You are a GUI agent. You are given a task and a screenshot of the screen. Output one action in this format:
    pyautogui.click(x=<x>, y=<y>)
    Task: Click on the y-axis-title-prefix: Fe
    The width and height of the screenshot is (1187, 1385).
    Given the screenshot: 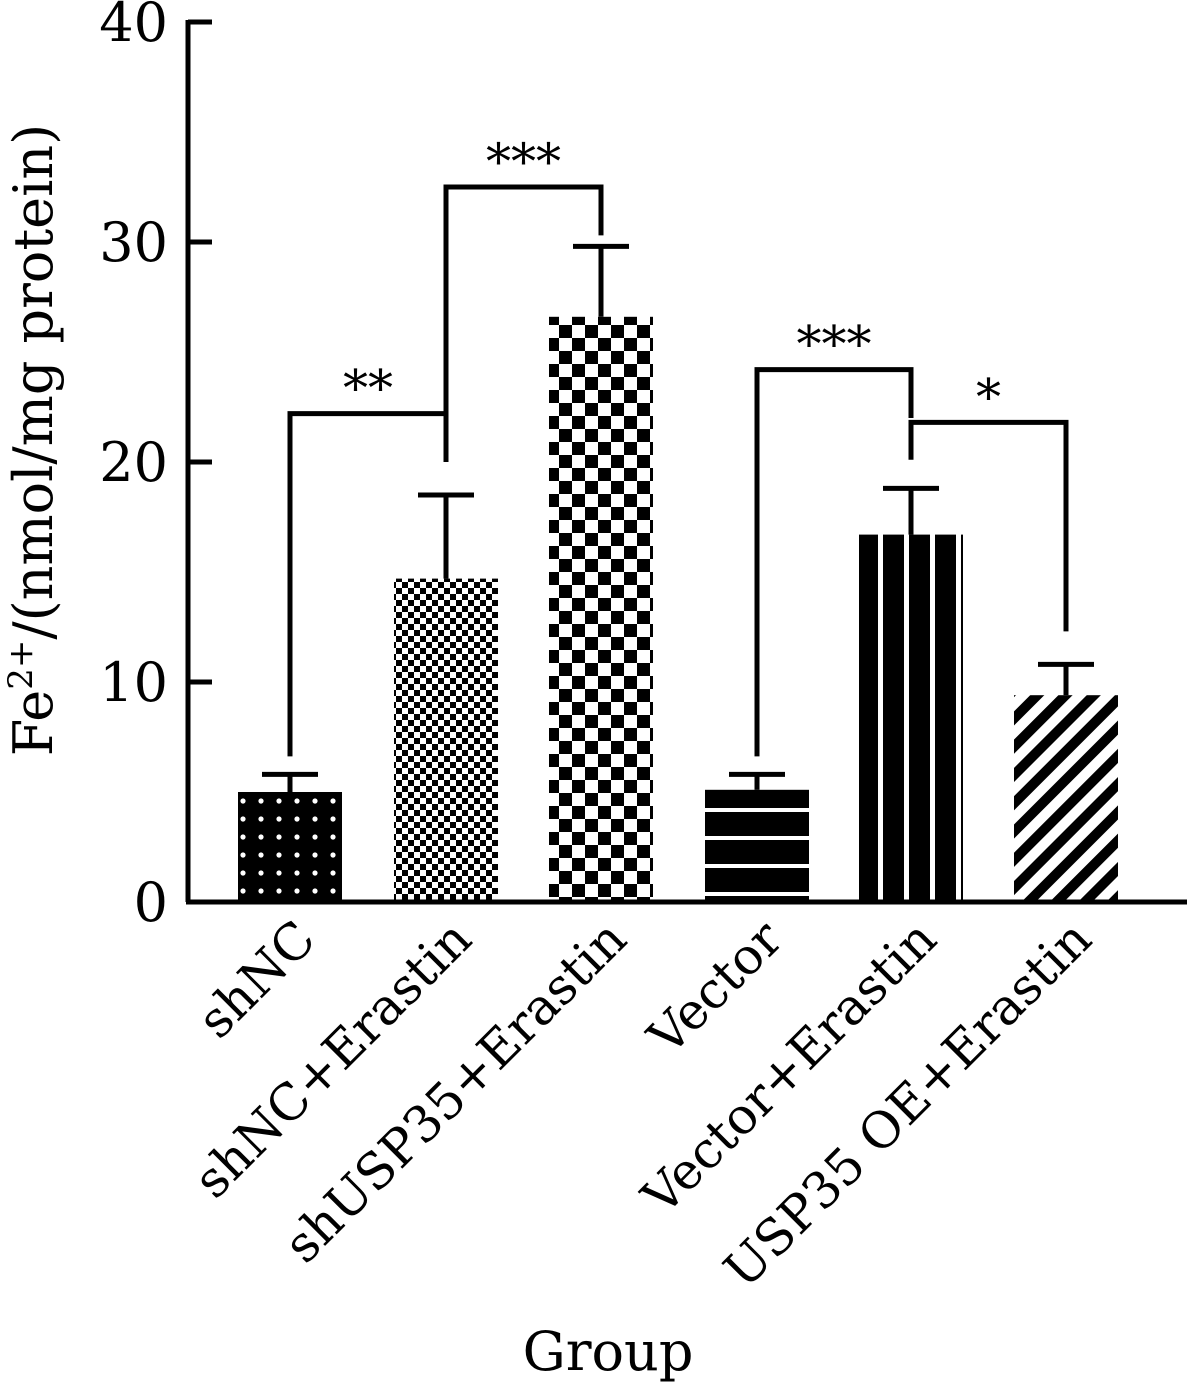 What is the action you would take?
    pyautogui.click(x=33, y=723)
    